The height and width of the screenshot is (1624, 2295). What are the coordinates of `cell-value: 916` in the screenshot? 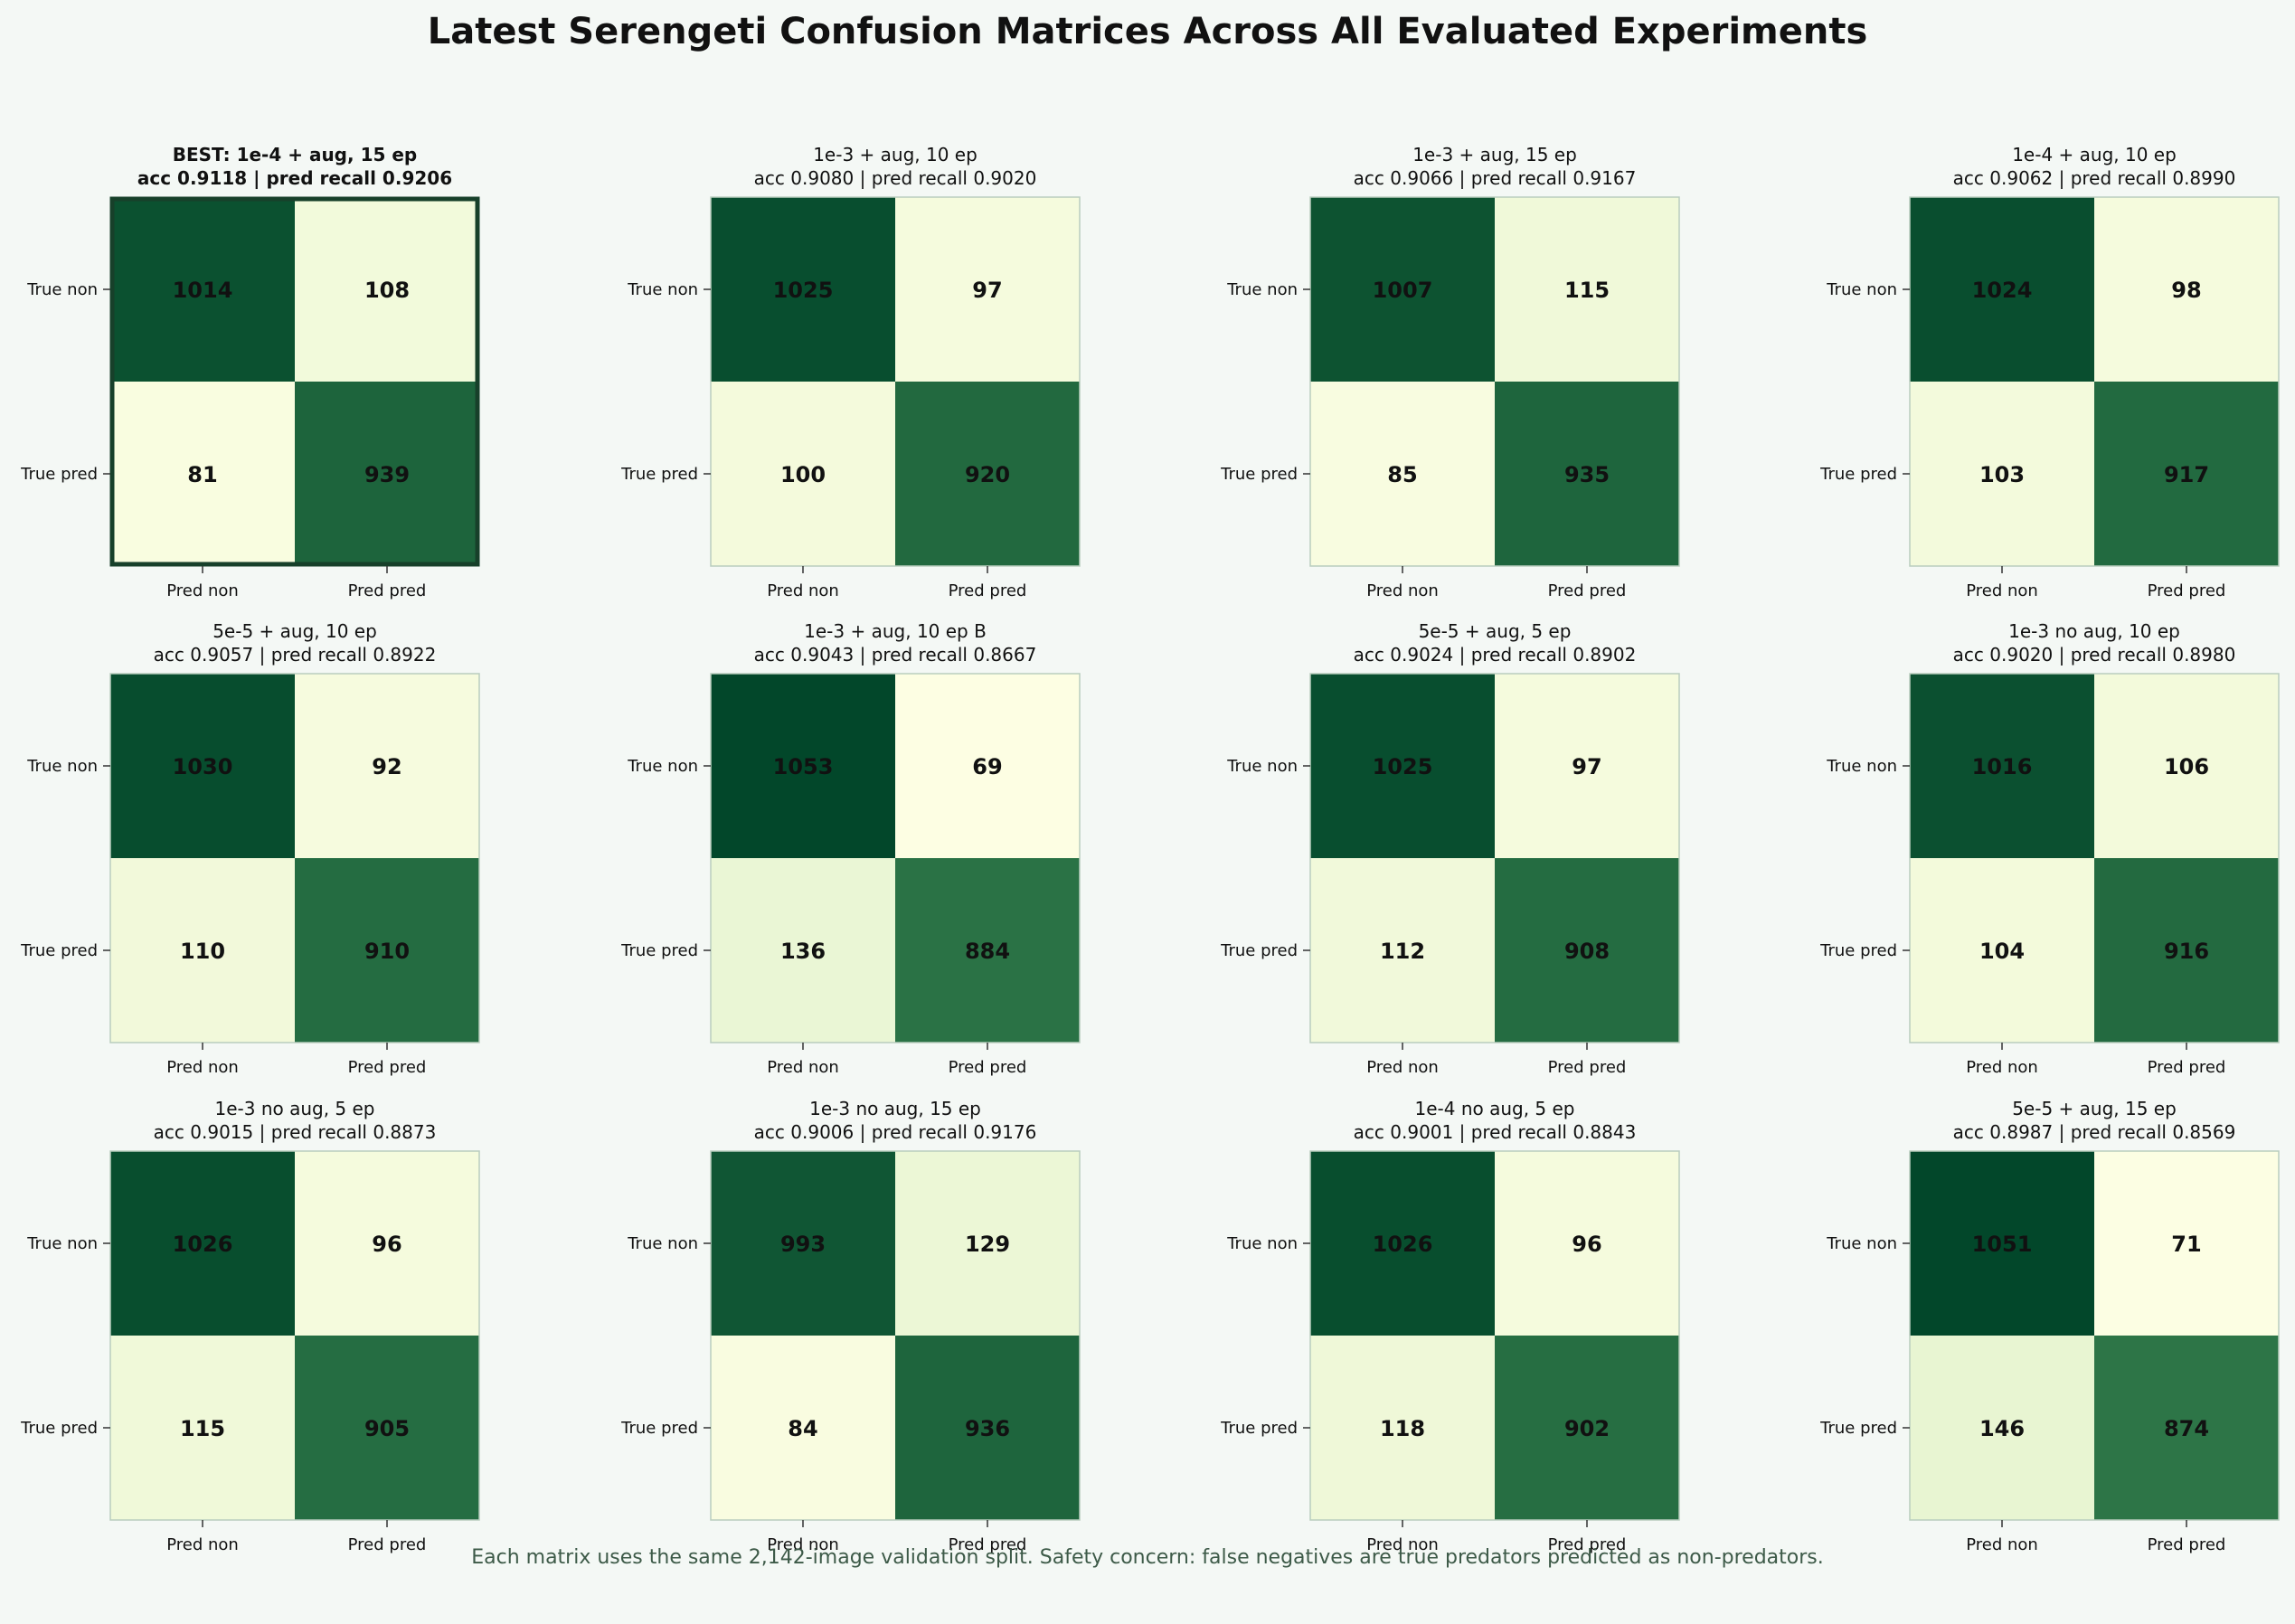 It's located at (2186, 952).